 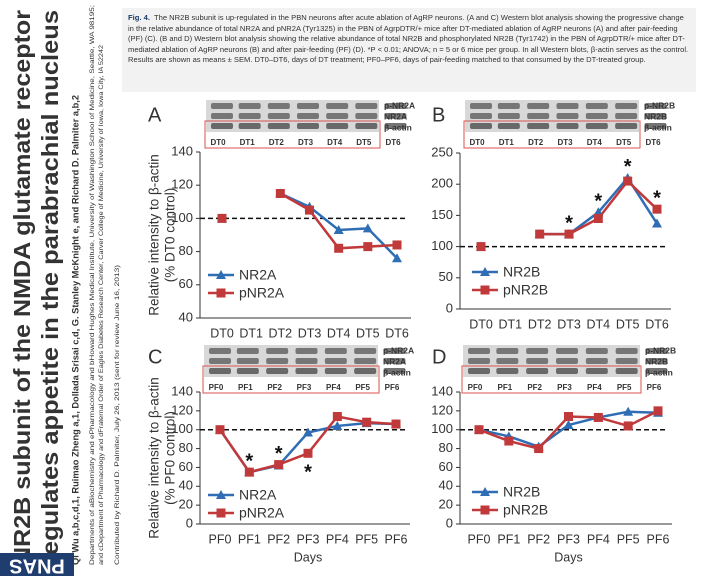 I want to click on logo-bg, so click(x=37, y=564).